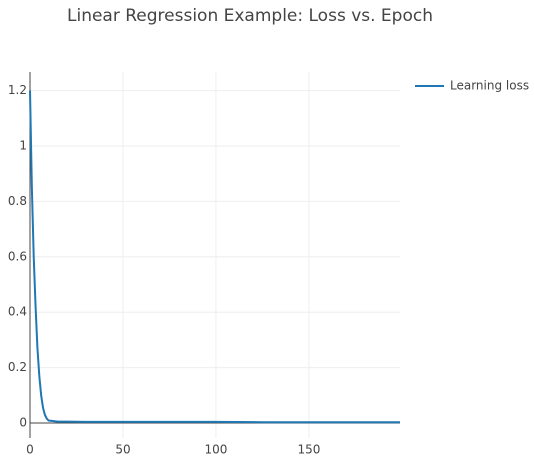  I want to click on x-tick-label: 50, so click(122, 450).